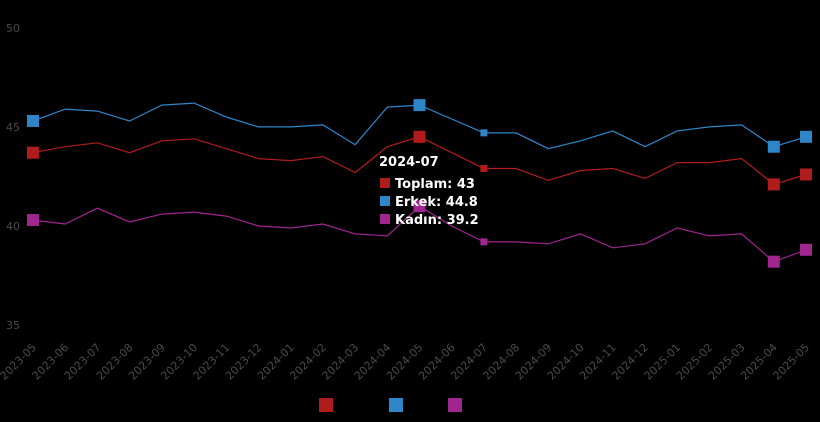 The image size is (820, 422). I want to click on tooltip-title: 2024-07, so click(409, 162).